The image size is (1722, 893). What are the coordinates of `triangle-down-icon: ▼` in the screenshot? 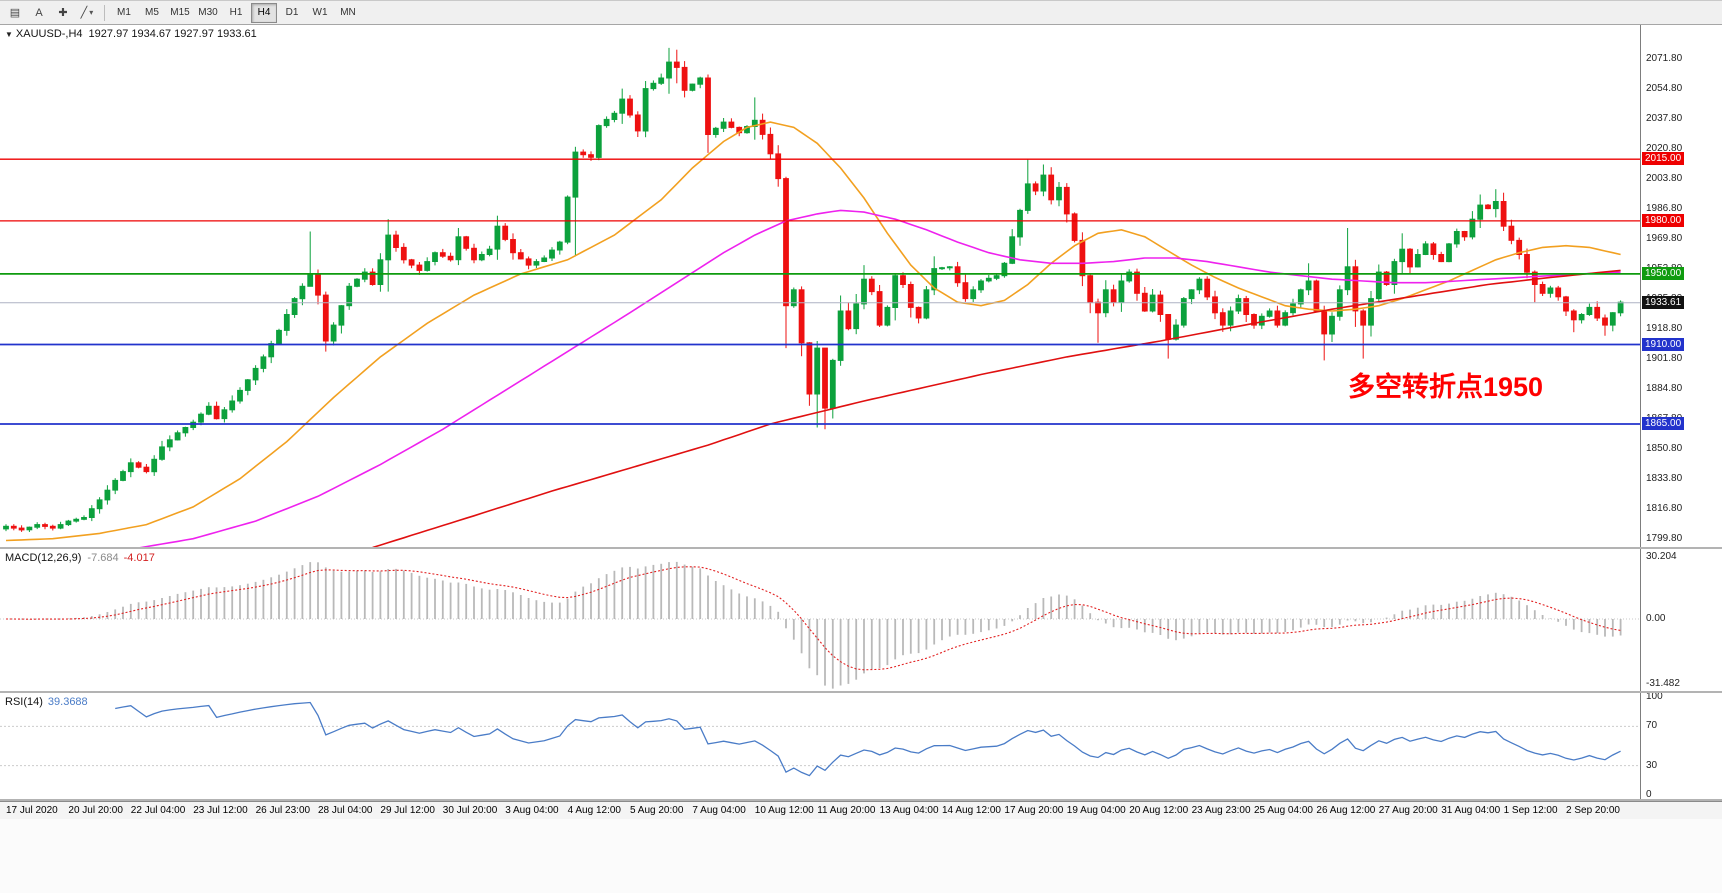 It's located at (9, 34).